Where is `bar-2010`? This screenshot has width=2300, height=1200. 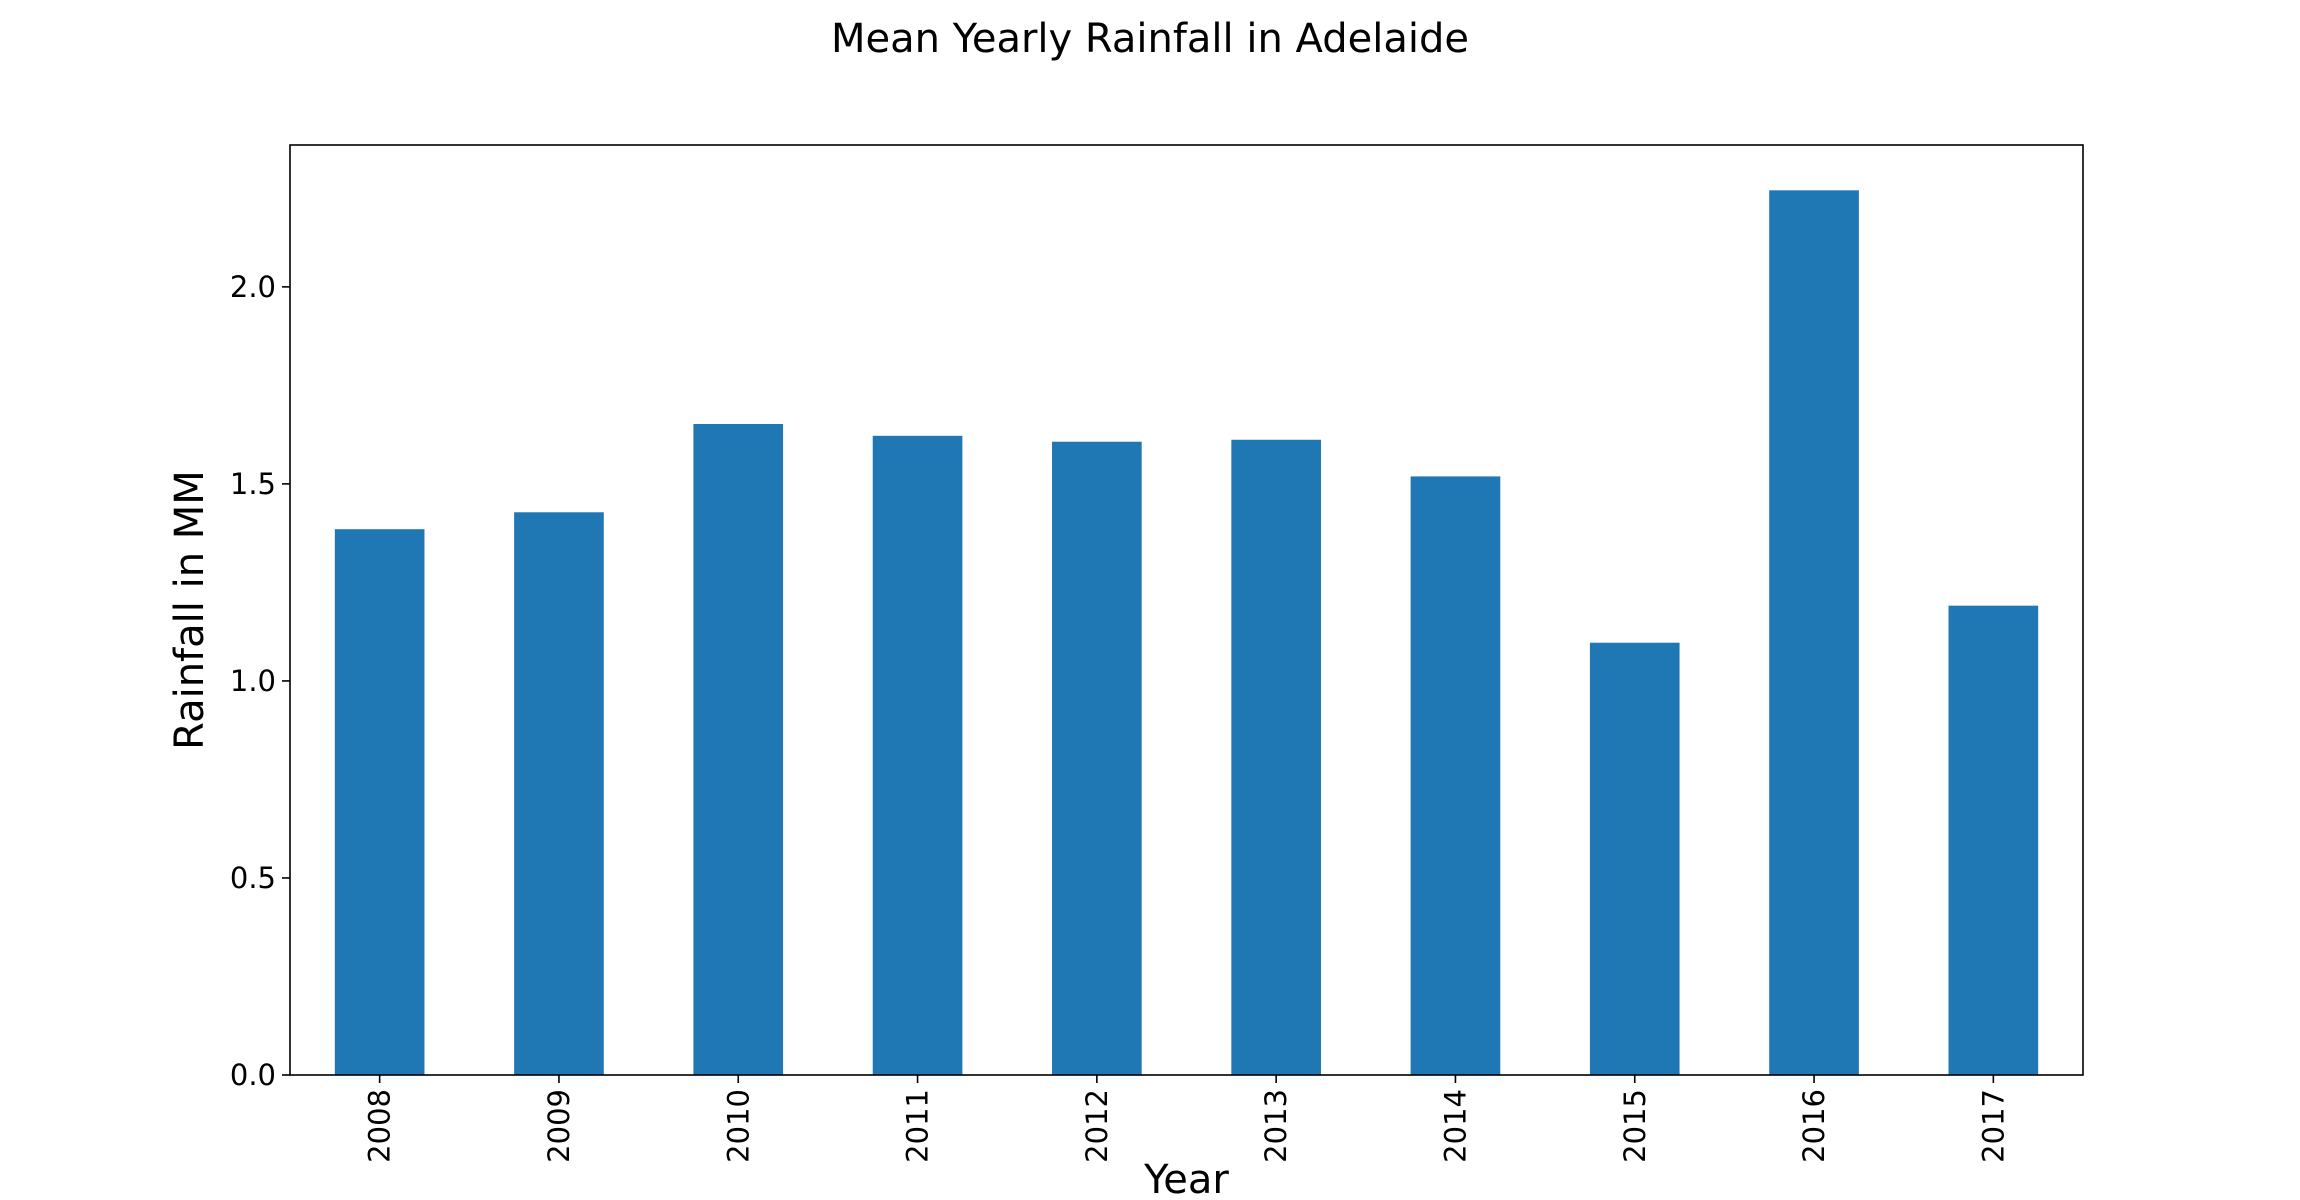
bar-2010 is located at coordinates (738, 749).